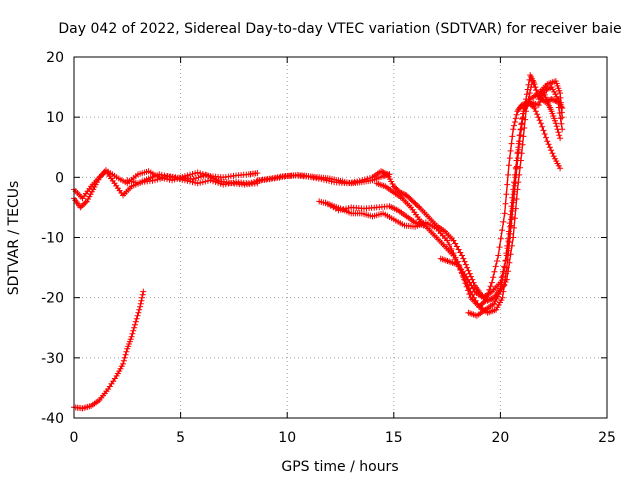  What do you see at coordinates (607, 438) in the screenshot?
I see `x-tick-label: 25` at bounding box center [607, 438].